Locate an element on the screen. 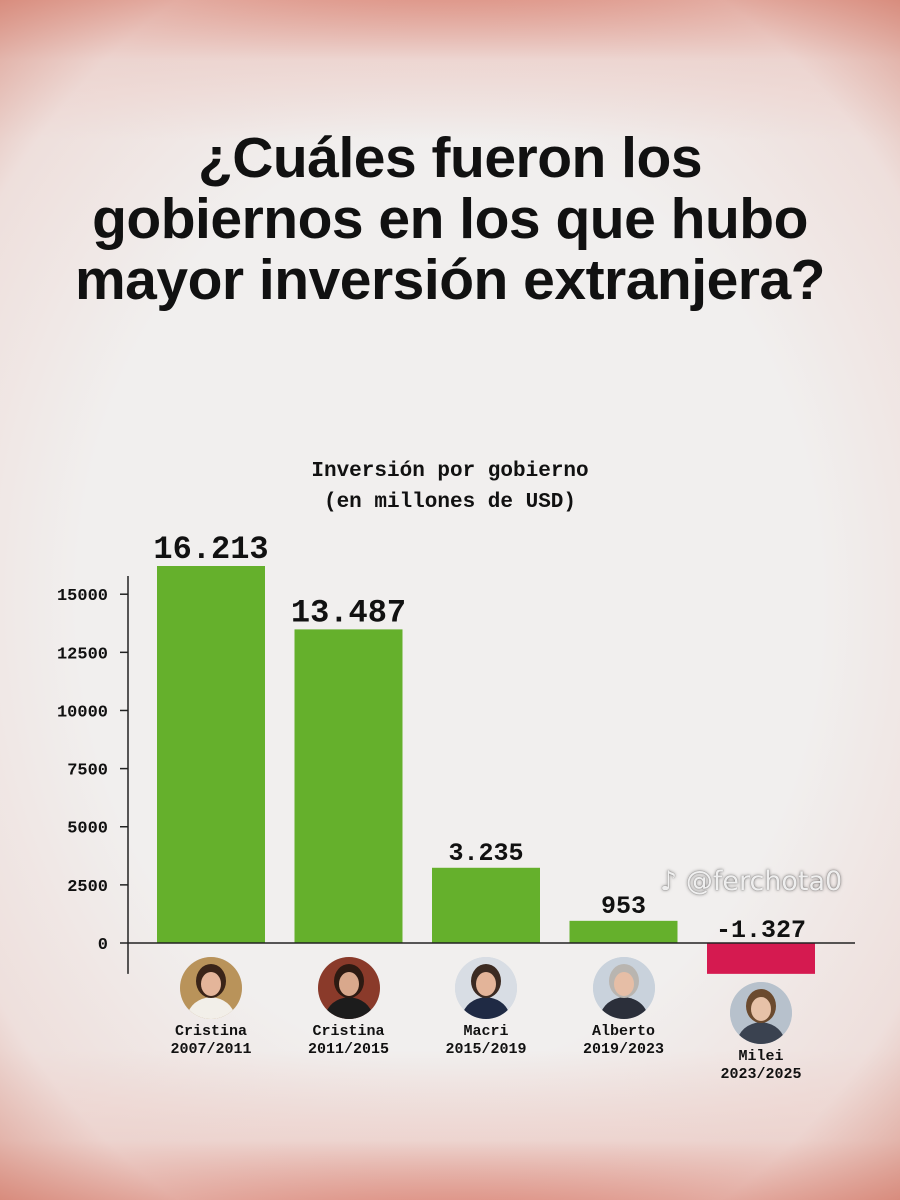 Image resolution: width=900 pixels, height=1200 pixels. category-period: 2015/2019 is located at coordinates (486, 1049).